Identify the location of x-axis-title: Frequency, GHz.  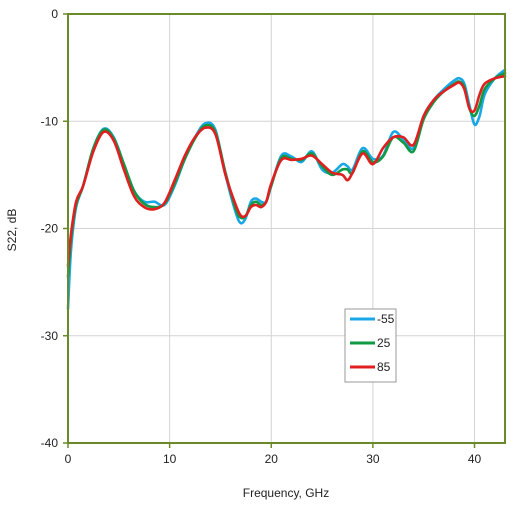
(286, 493).